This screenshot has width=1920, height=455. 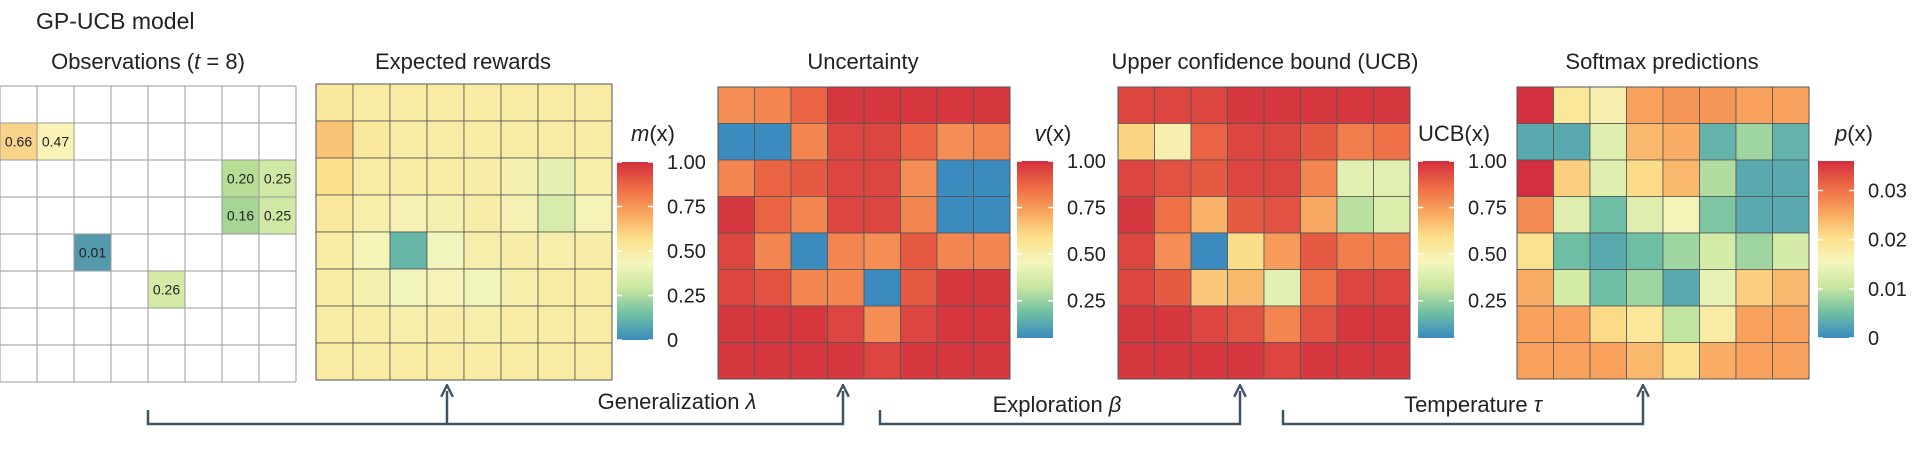 What do you see at coordinates (1887, 290) in the screenshot?
I see `colorbar-tick-label: 0.01` at bounding box center [1887, 290].